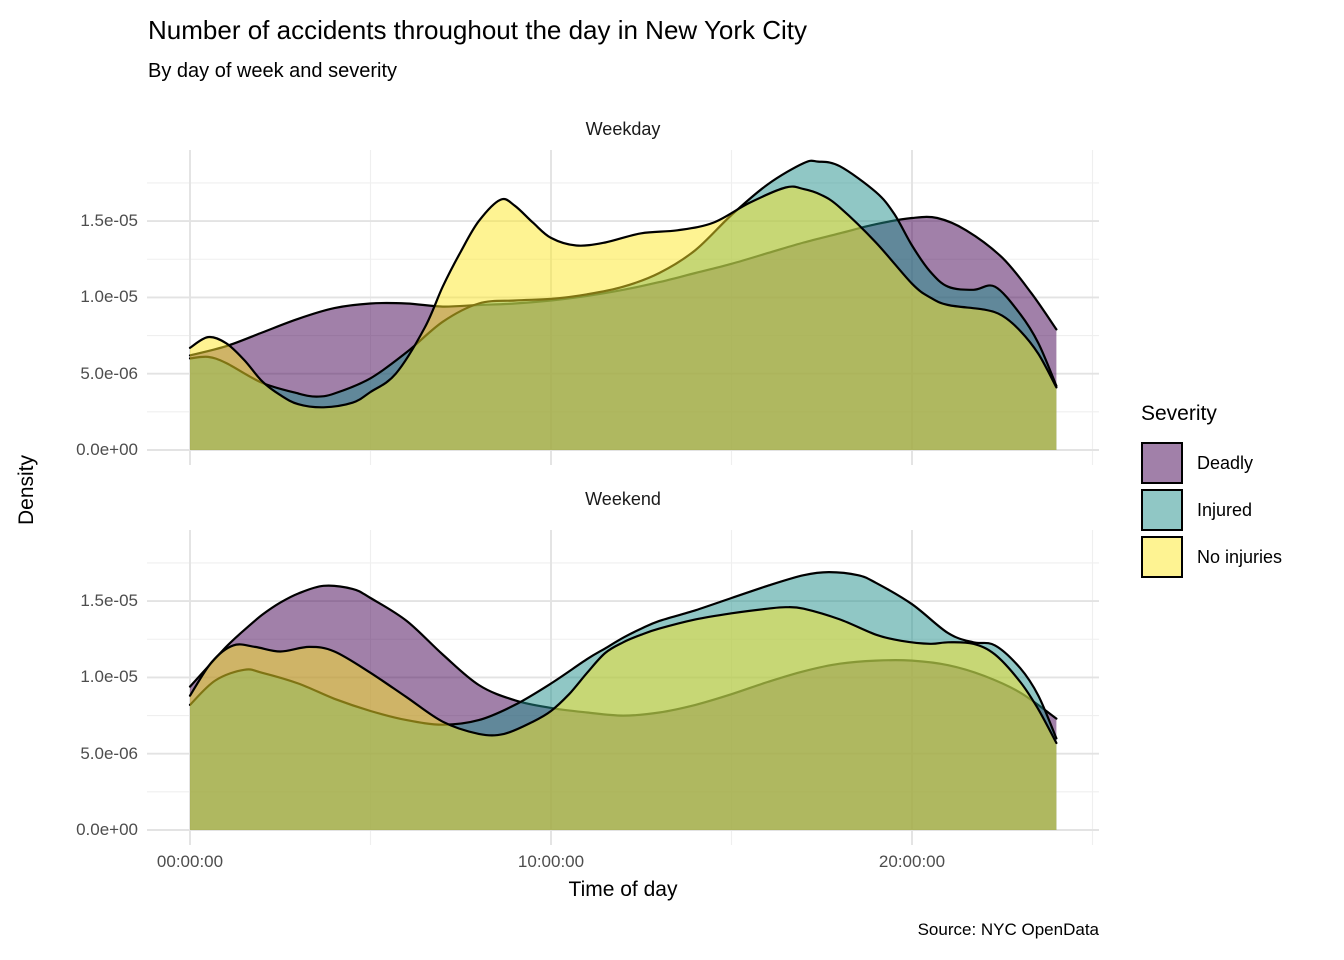 The image size is (1344, 960). I want to click on density-line-weekend-no-injuries, so click(623, 675).